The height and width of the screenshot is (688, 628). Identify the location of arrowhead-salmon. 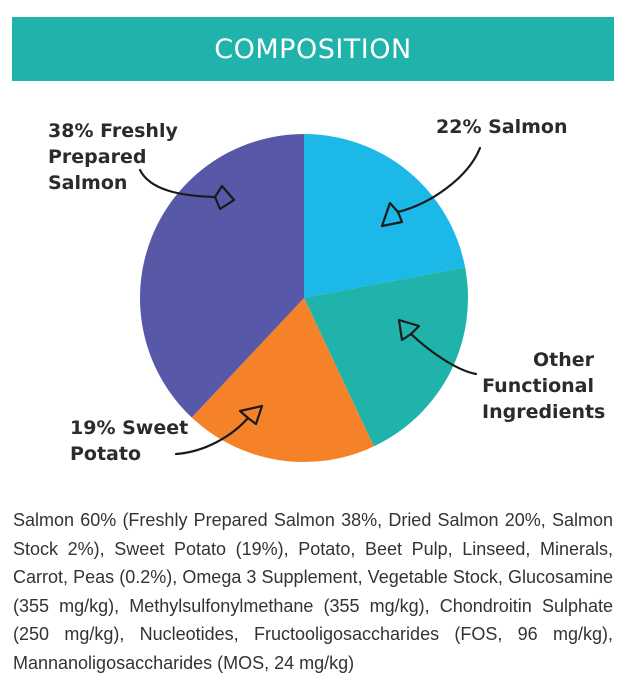
(392, 214).